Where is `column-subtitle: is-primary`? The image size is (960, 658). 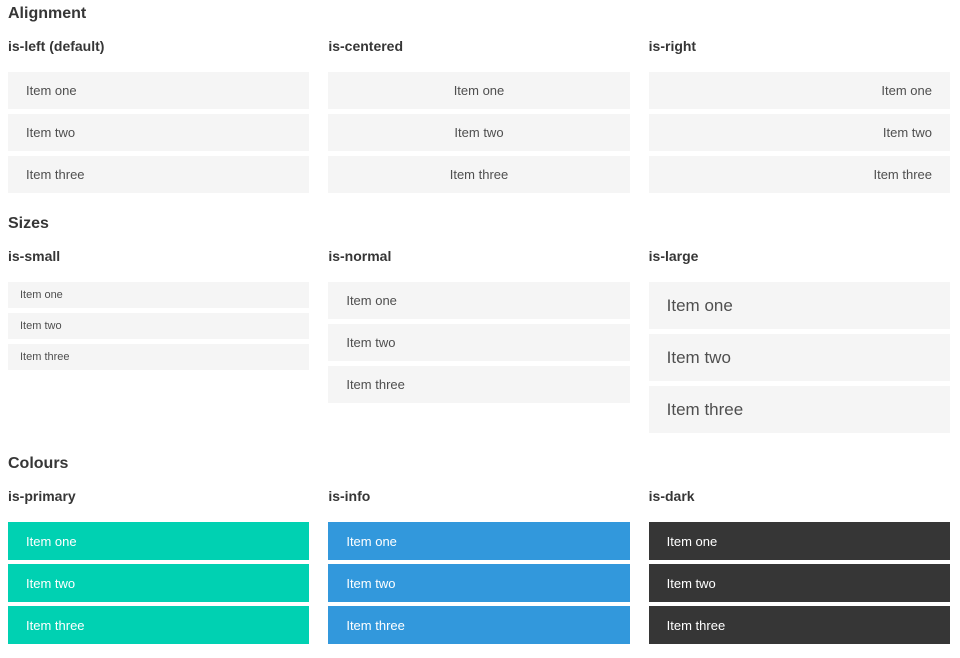
column-subtitle: is-primary is located at coordinates (42, 496).